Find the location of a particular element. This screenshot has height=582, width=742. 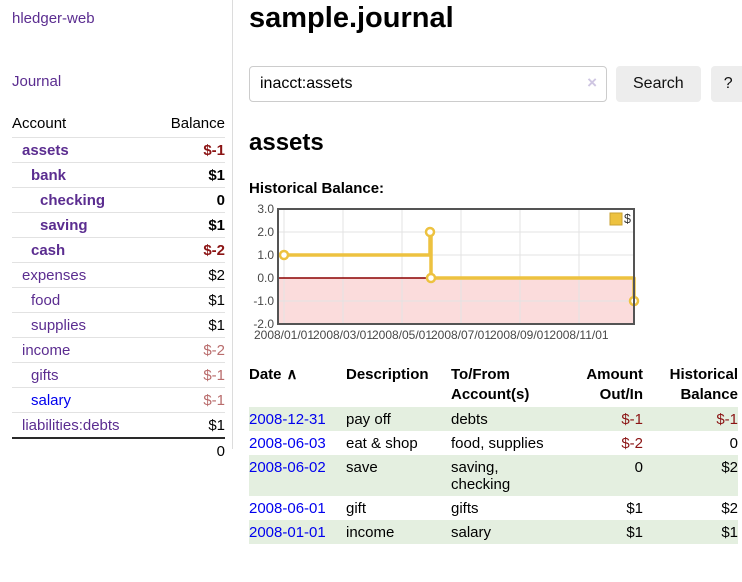

transaction-date-link: 2008-06-03 is located at coordinates (287, 443).